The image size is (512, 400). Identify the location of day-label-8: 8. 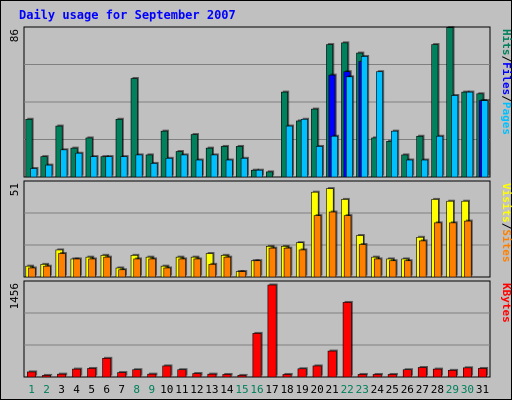
(136, 389).